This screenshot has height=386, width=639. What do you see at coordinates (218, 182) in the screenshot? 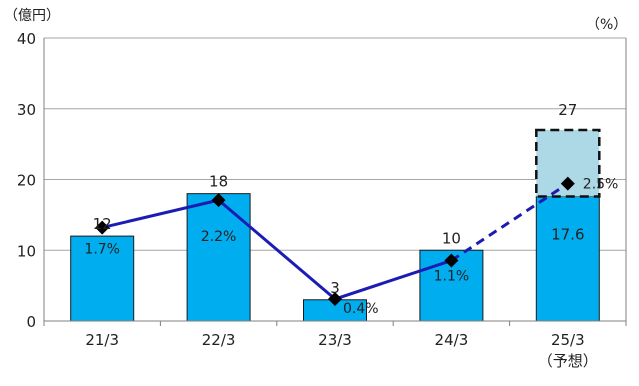
I see `bar-value-label-1: 18` at bounding box center [218, 182].